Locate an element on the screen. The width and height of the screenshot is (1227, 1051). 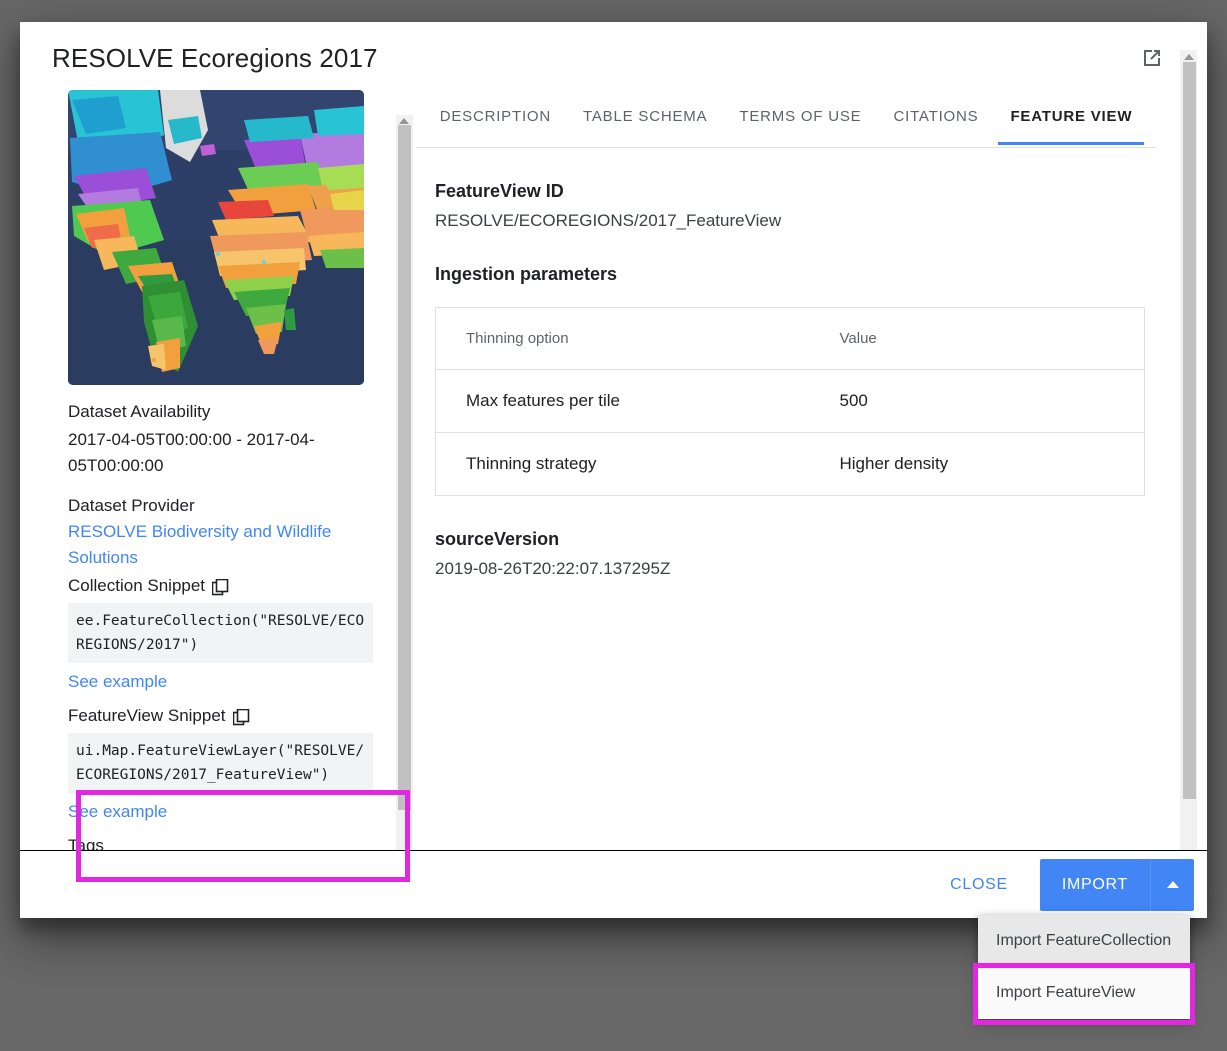
tab-citations: CITATIONS is located at coordinates (936, 116).